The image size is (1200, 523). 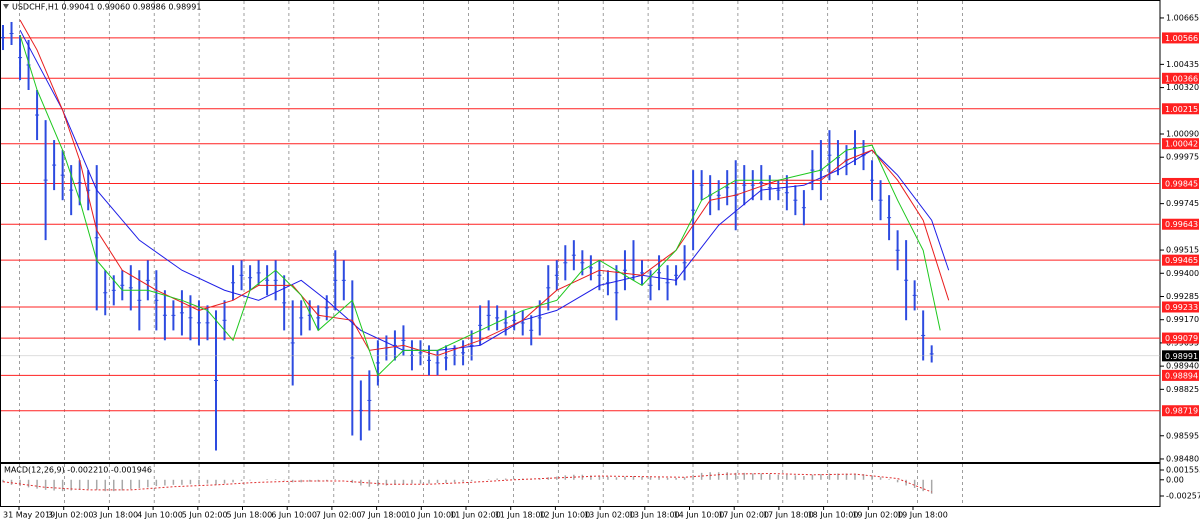 What do you see at coordinates (699, 515) in the screenshot?
I see `x-tick-label: 14 Jun 10:00` at bounding box center [699, 515].